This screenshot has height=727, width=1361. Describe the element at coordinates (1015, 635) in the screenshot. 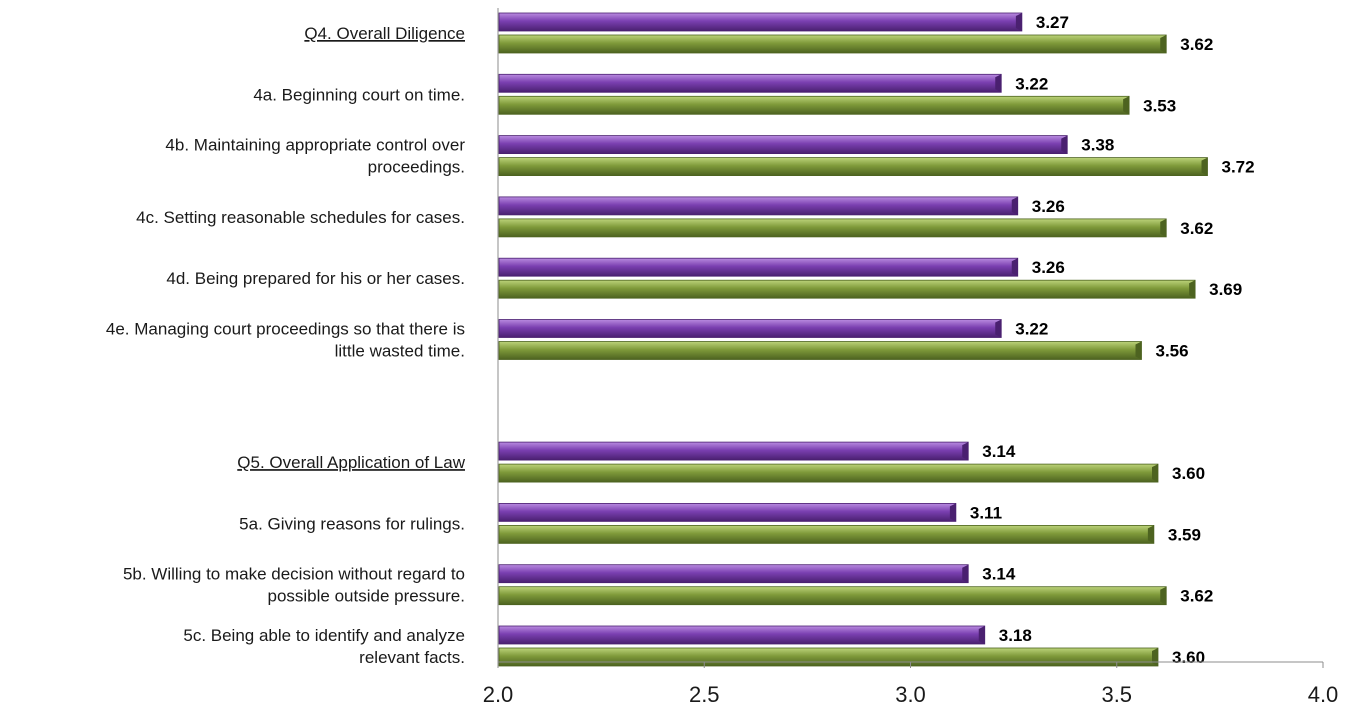

I see `data-label-10-0: 3.18` at that location.